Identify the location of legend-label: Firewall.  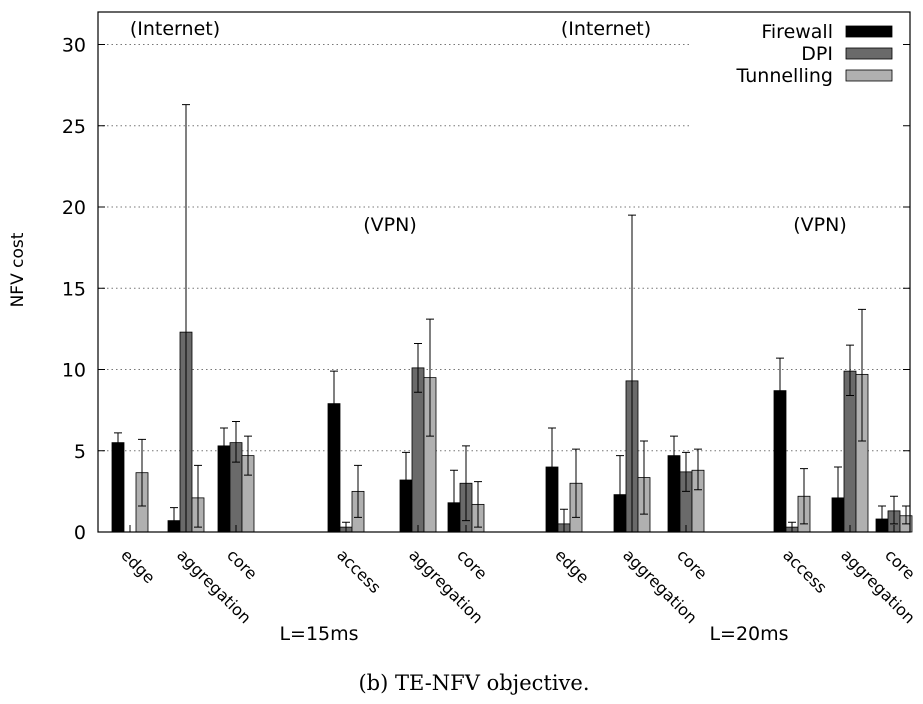
(797, 32).